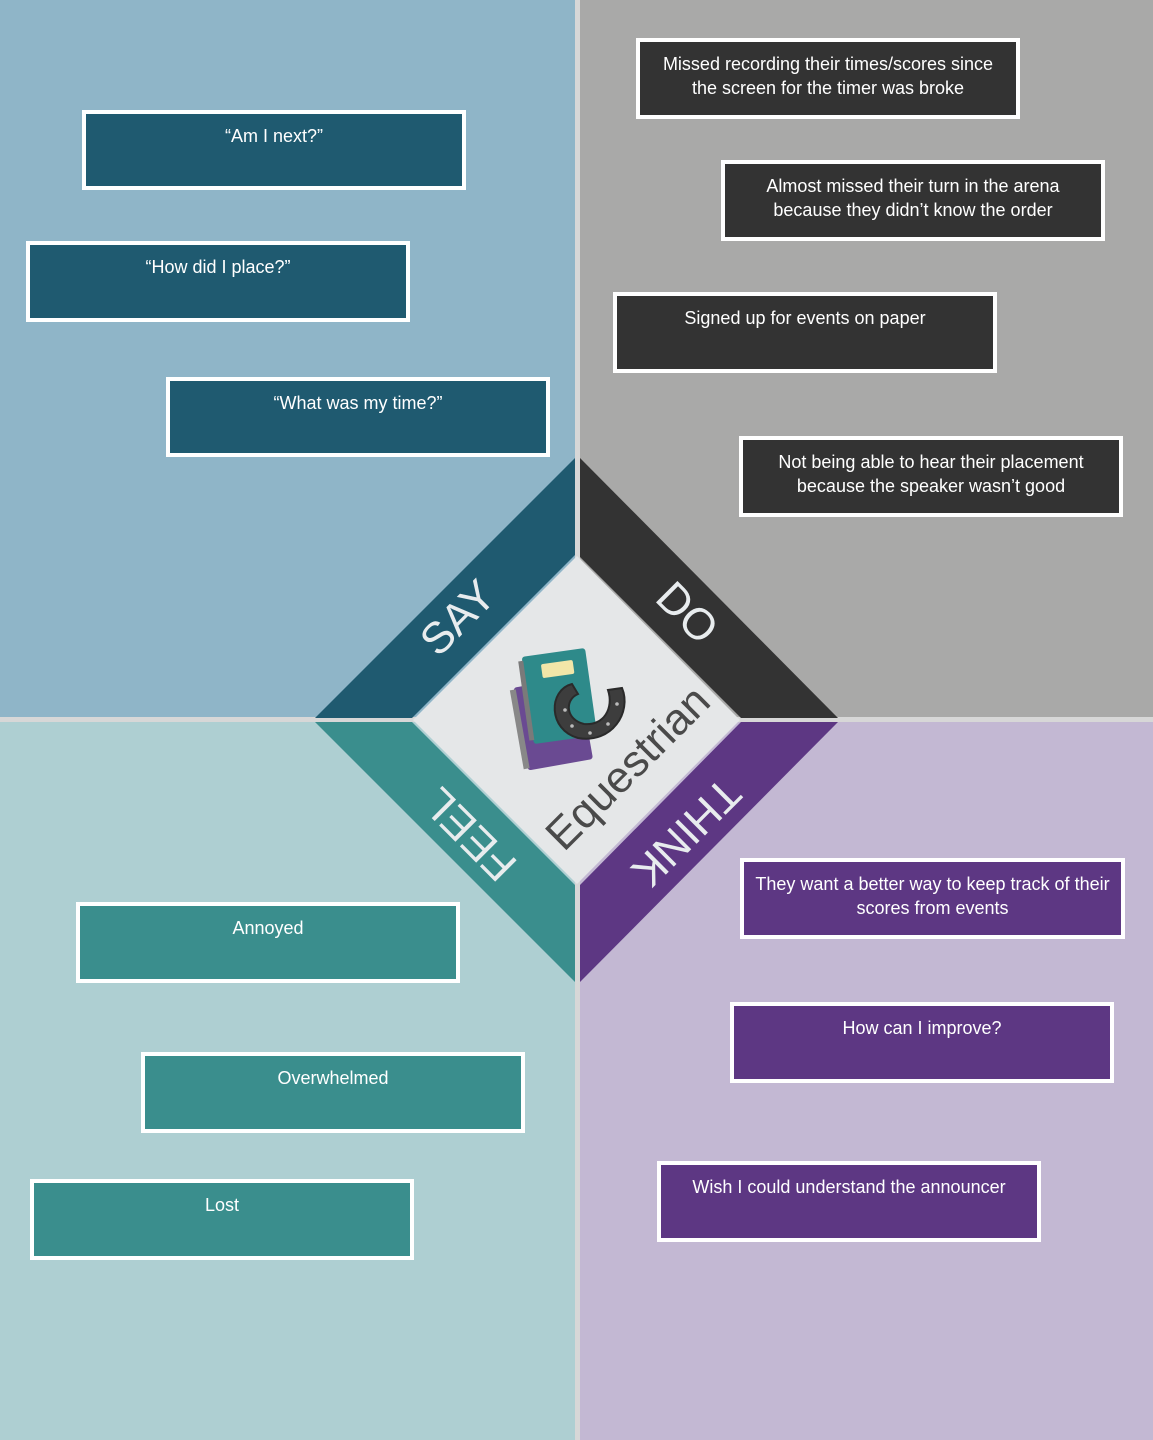 This screenshot has width=1153, height=1440. I want to click on feel-band, so click(445, 852).